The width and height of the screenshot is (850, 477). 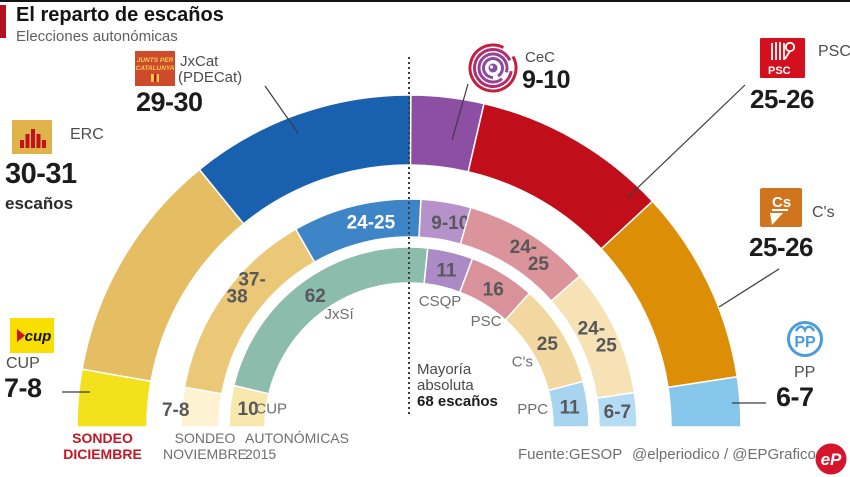 What do you see at coordinates (728, 454) in the screenshot?
I see `social-credits: @elperiodico / @EPGraficos` at bounding box center [728, 454].